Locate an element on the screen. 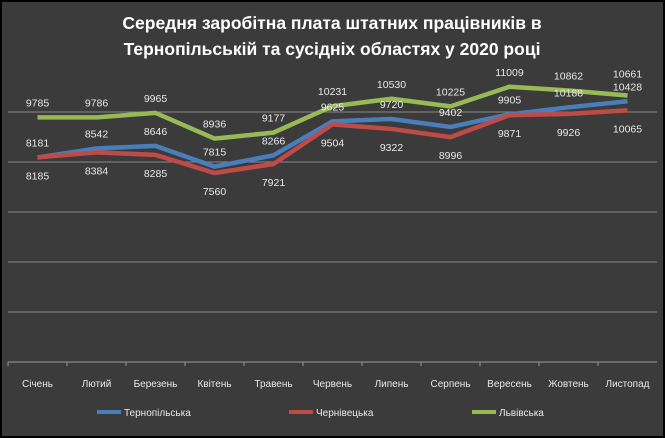 This screenshot has width=665, height=438. data-label: 10661 is located at coordinates (627, 74).